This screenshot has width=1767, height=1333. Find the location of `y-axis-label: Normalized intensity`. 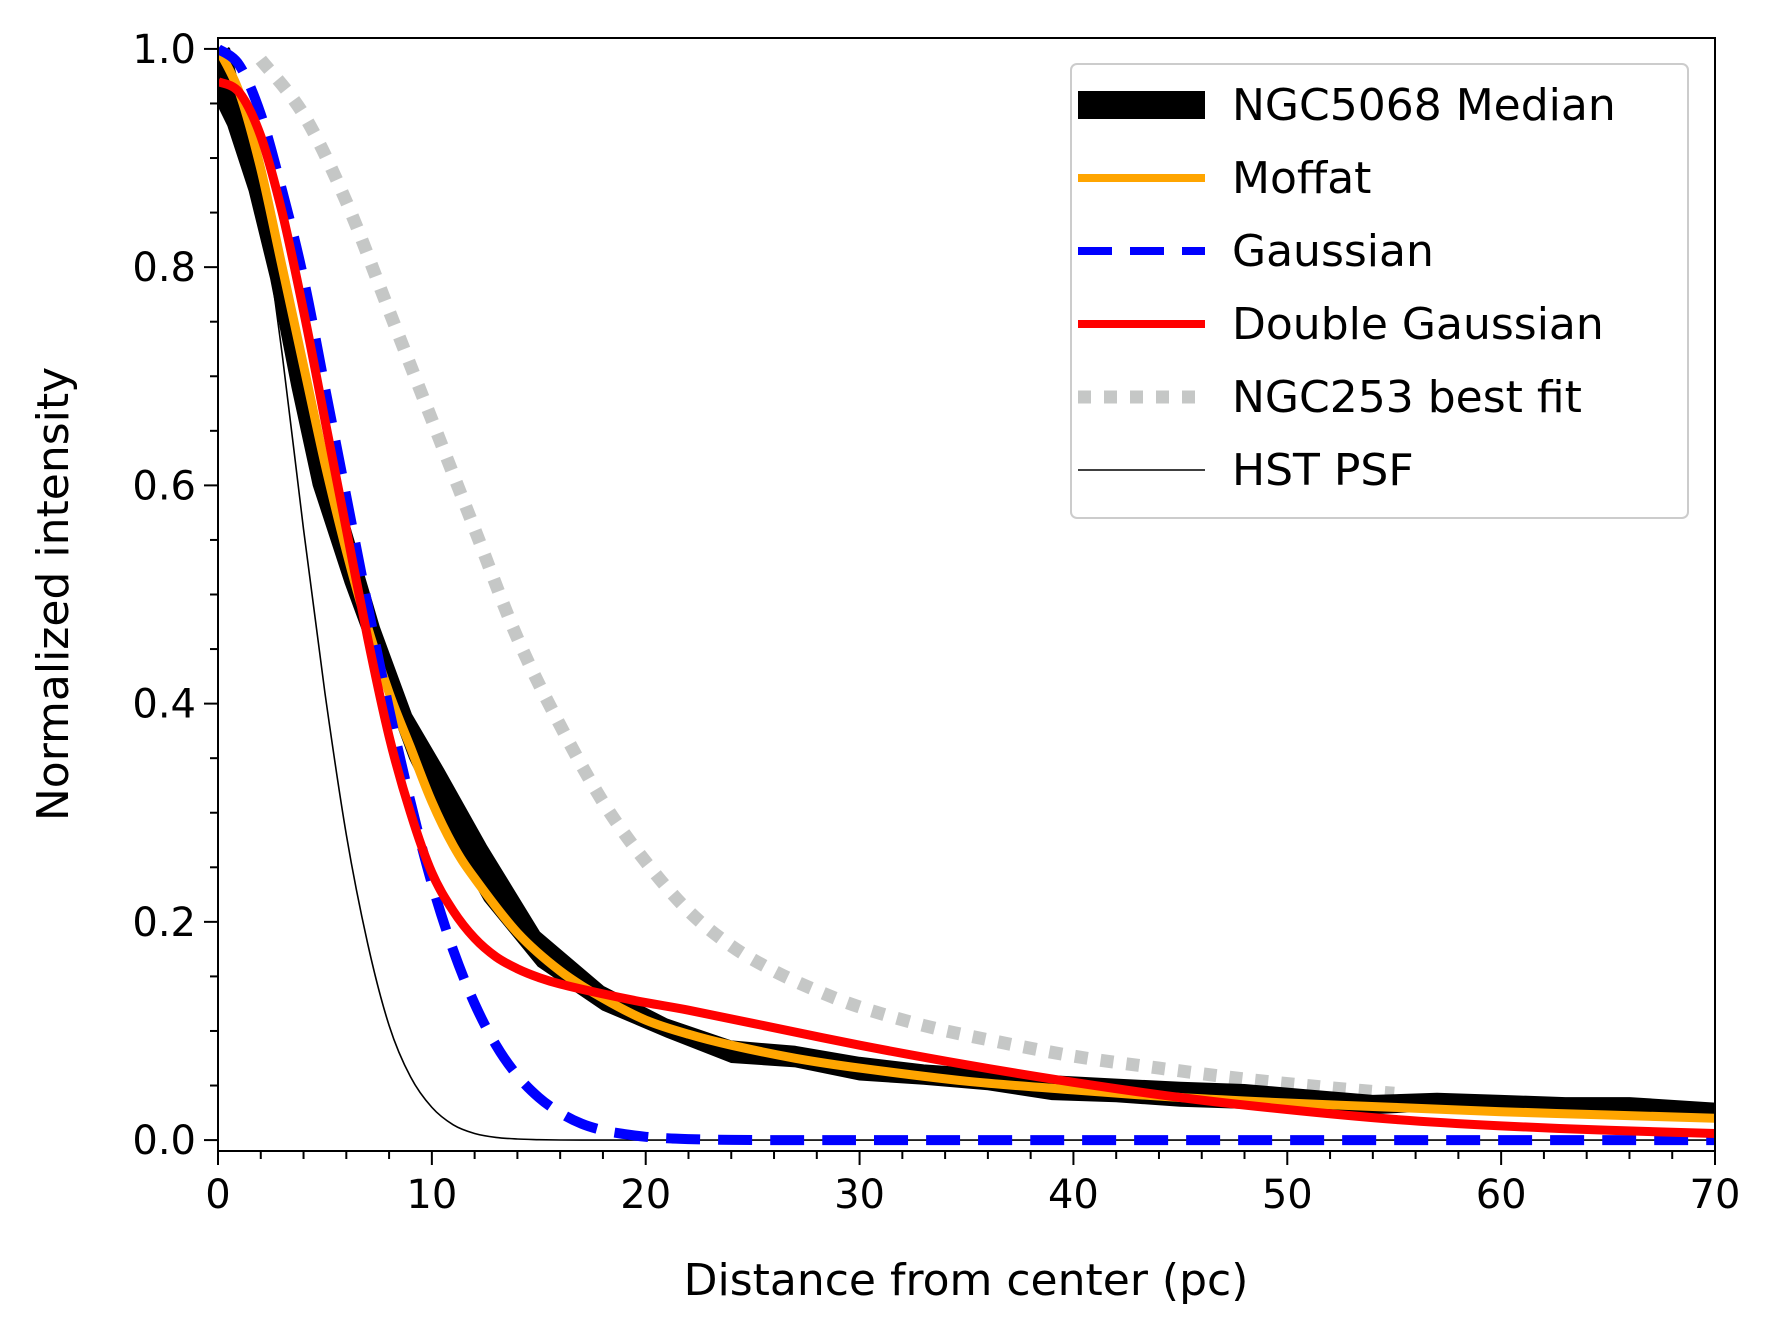

y-axis-label: Normalized intensity is located at coordinates (53, 594).